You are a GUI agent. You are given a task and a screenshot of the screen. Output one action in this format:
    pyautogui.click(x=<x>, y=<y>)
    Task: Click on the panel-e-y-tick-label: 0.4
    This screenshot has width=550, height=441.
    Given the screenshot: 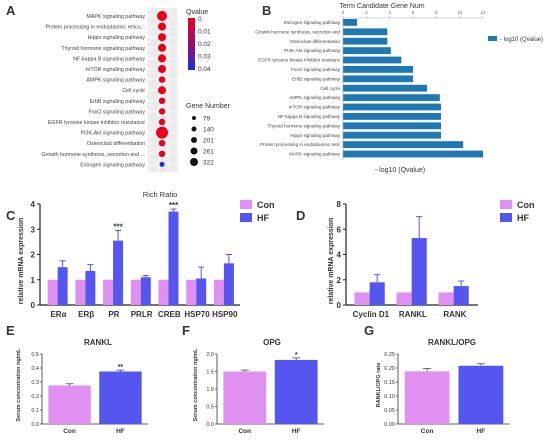 What is the action you would take?
    pyautogui.click(x=35, y=369)
    